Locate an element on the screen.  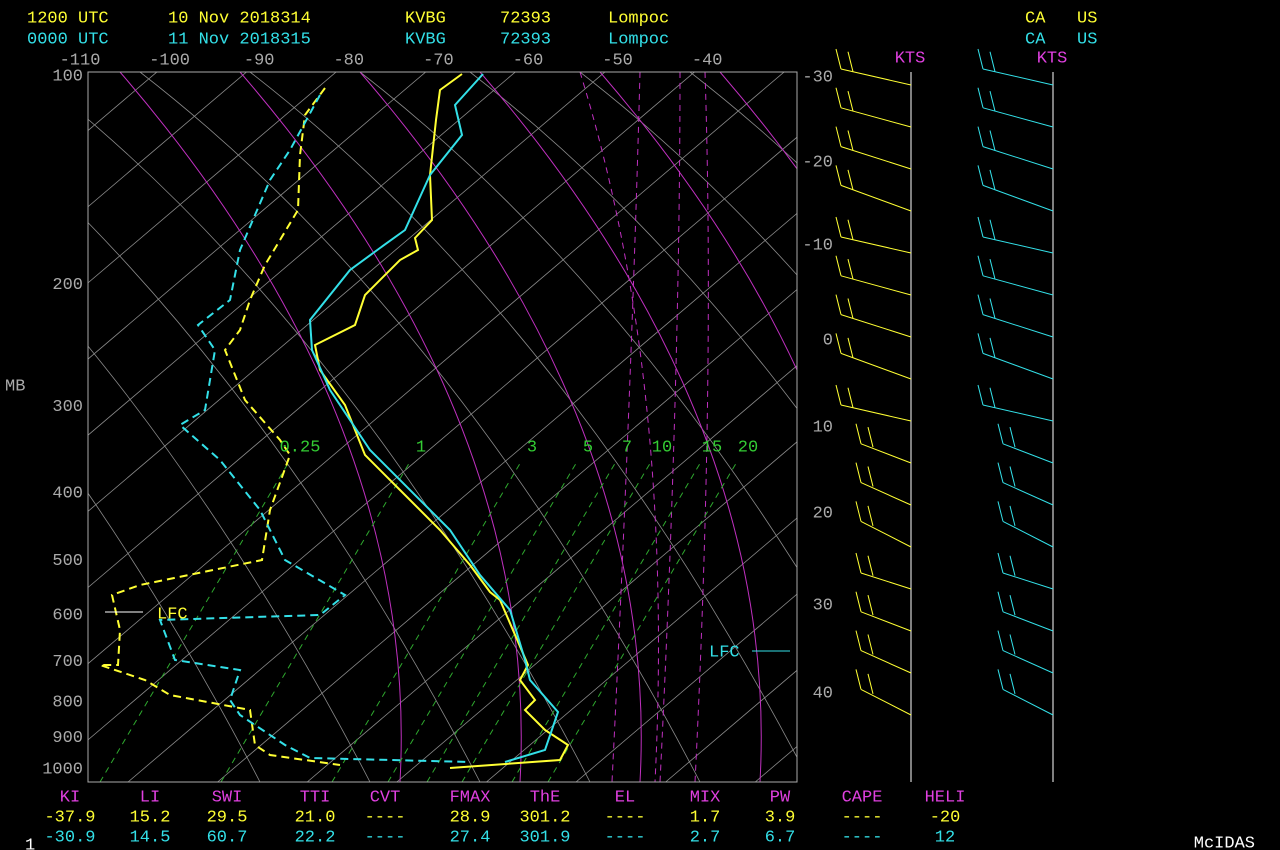
header-text: 1200 UTC is located at coordinates (68, 18).